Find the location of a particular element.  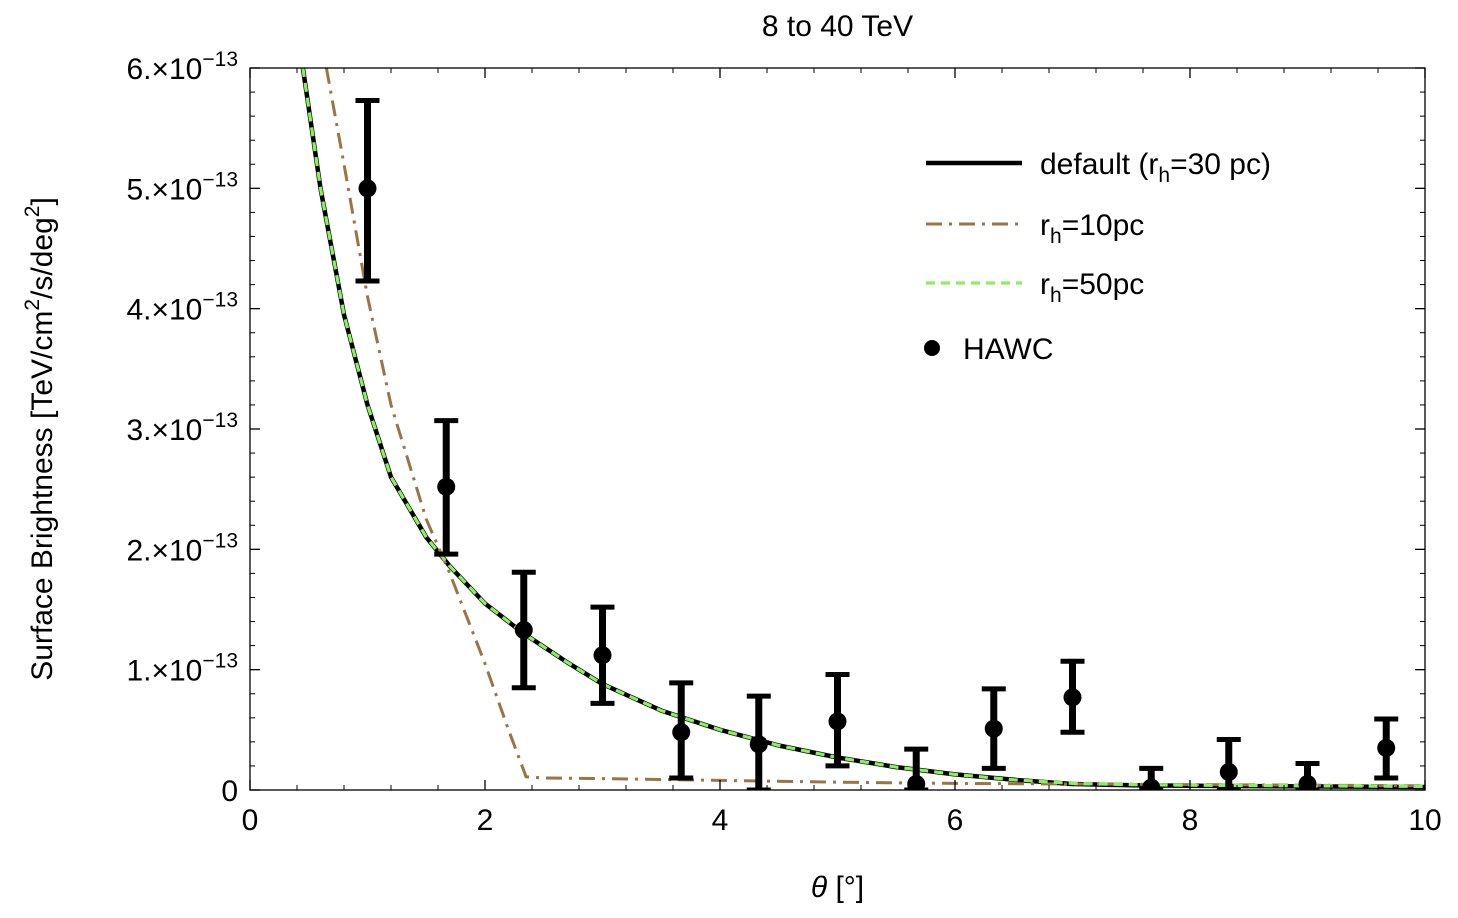

y-tick-label: 5.×10−13 is located at coordinates (182, 187).